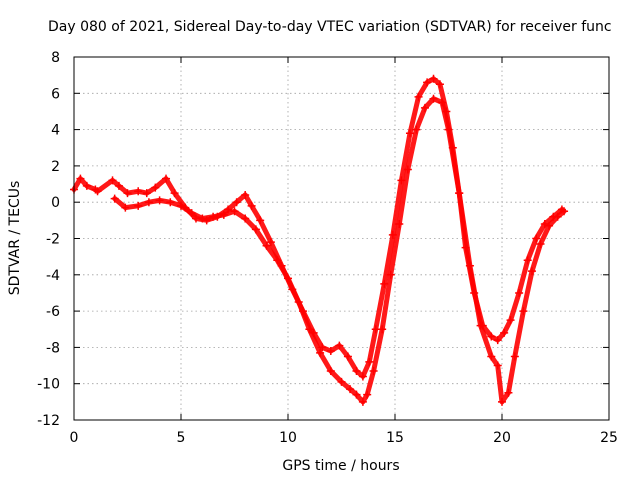 The height and width of the screenshot is (480, 640). I want to click on y-tick-label: 4, so click(55, 131).